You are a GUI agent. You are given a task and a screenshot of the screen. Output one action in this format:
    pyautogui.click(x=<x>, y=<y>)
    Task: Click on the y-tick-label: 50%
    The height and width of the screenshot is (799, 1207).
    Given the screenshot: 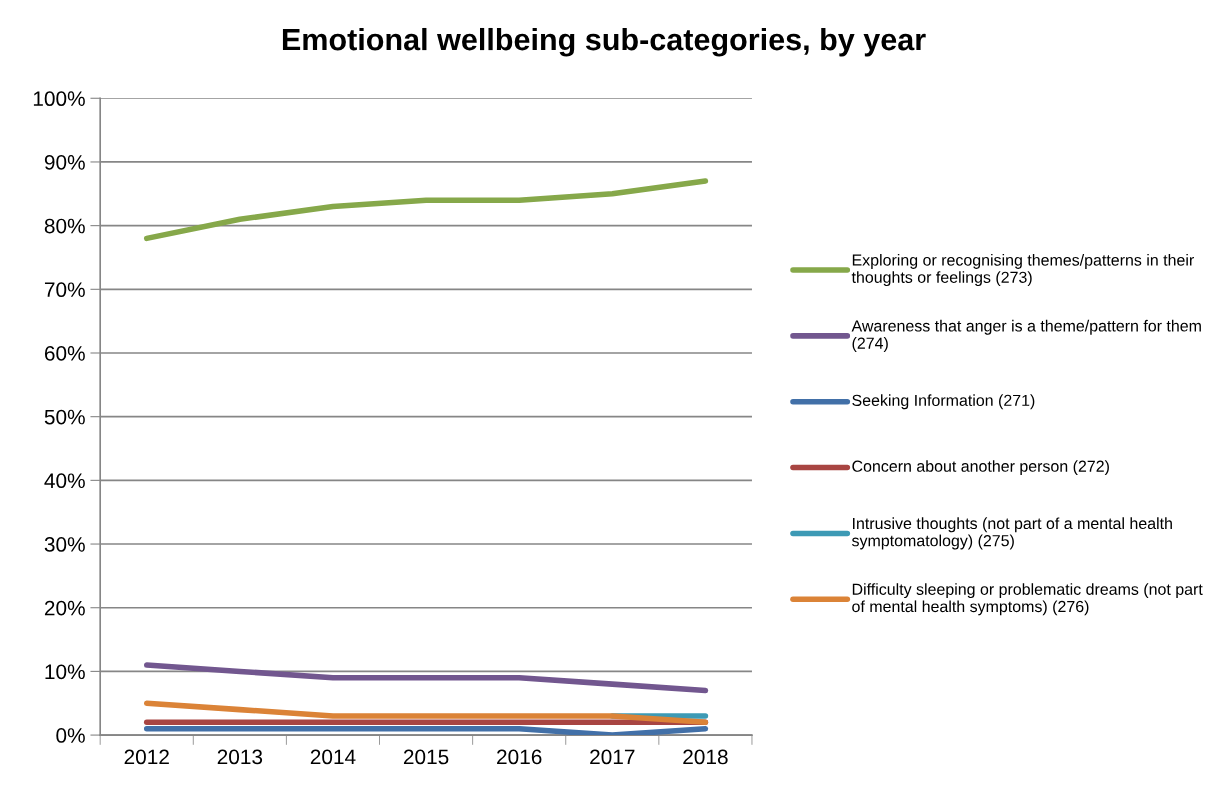 What is the action you would take?
    pyautogui.click(x=64, y=417)
    